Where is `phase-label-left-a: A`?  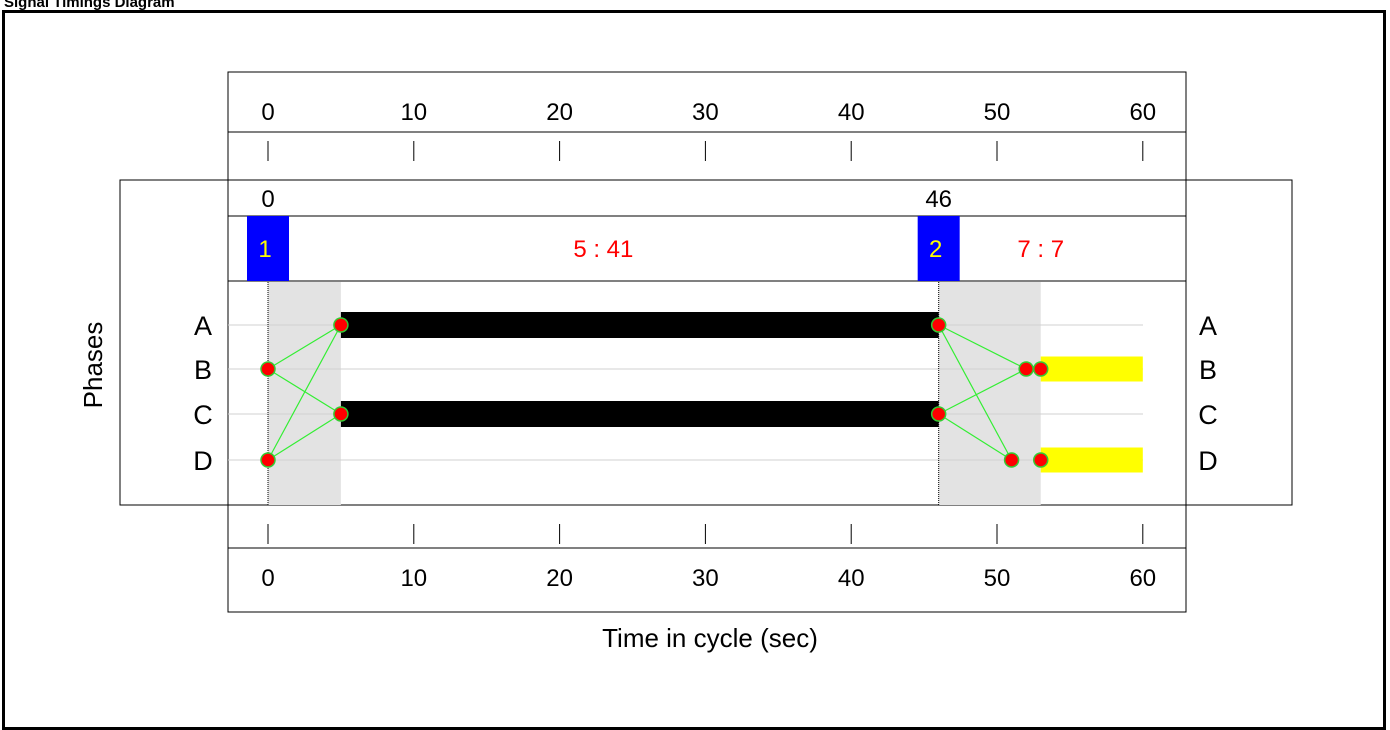 phase-label-left-a: A is located at coordinates (203, 326).